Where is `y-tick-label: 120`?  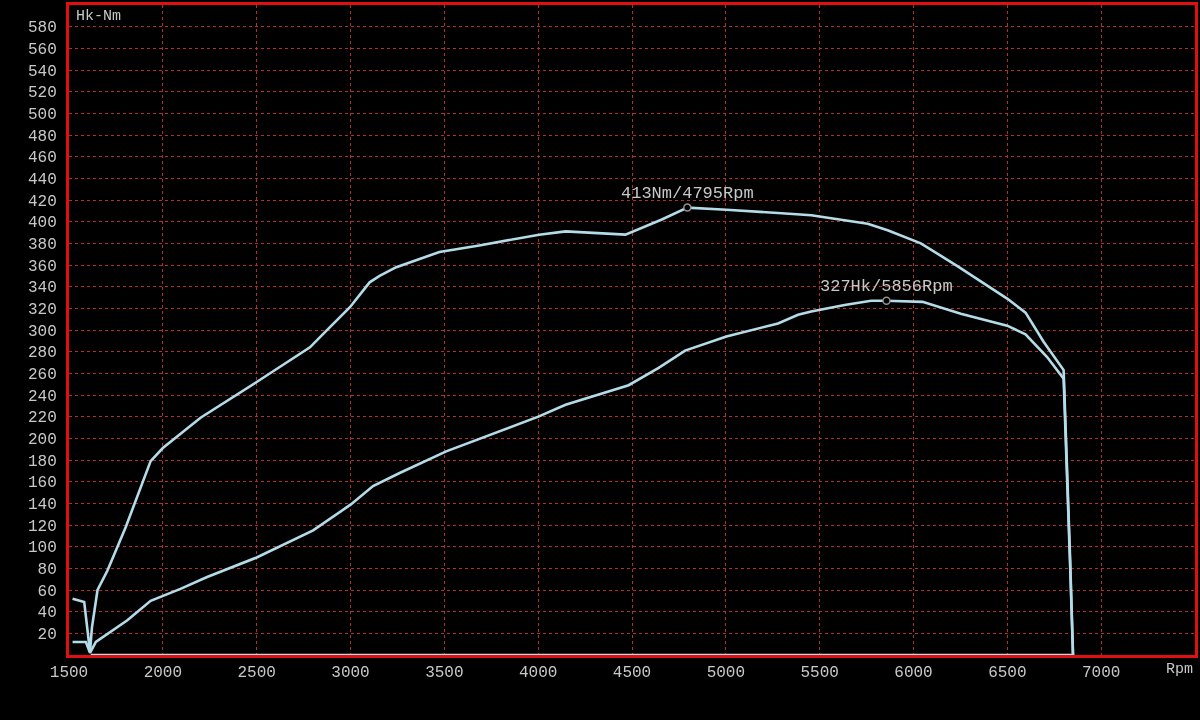
y-tick-label: 120 is located at coordinates (42, 526).